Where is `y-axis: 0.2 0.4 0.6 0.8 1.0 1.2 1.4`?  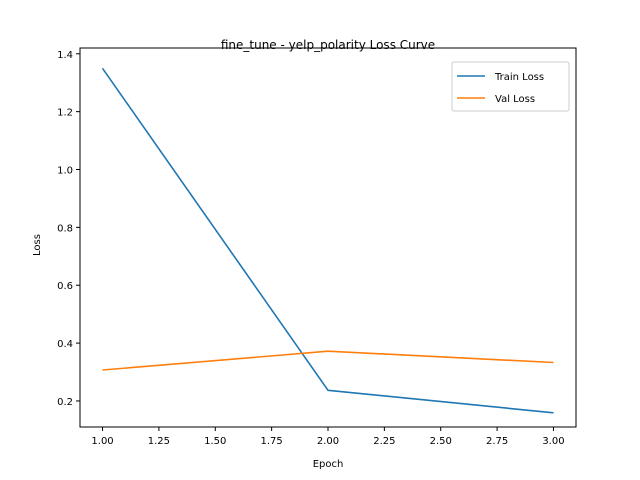
y-axis: 0.2 0.4 0.6 0.8 1.0 1.2 1.4 is located at coordinates (68, 229).